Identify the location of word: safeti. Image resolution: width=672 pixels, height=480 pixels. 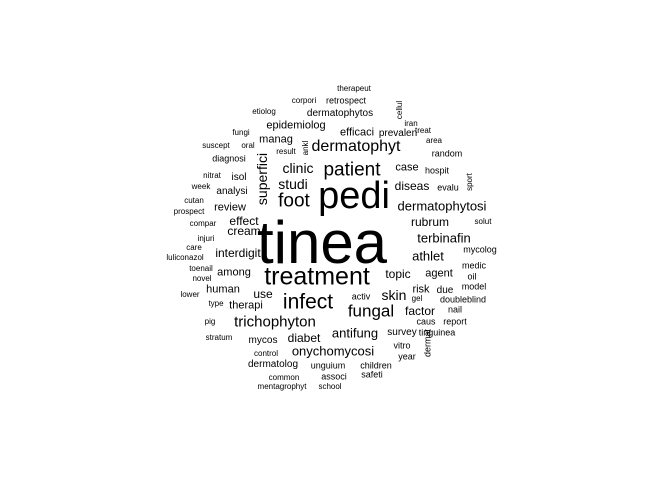
(372, 374).